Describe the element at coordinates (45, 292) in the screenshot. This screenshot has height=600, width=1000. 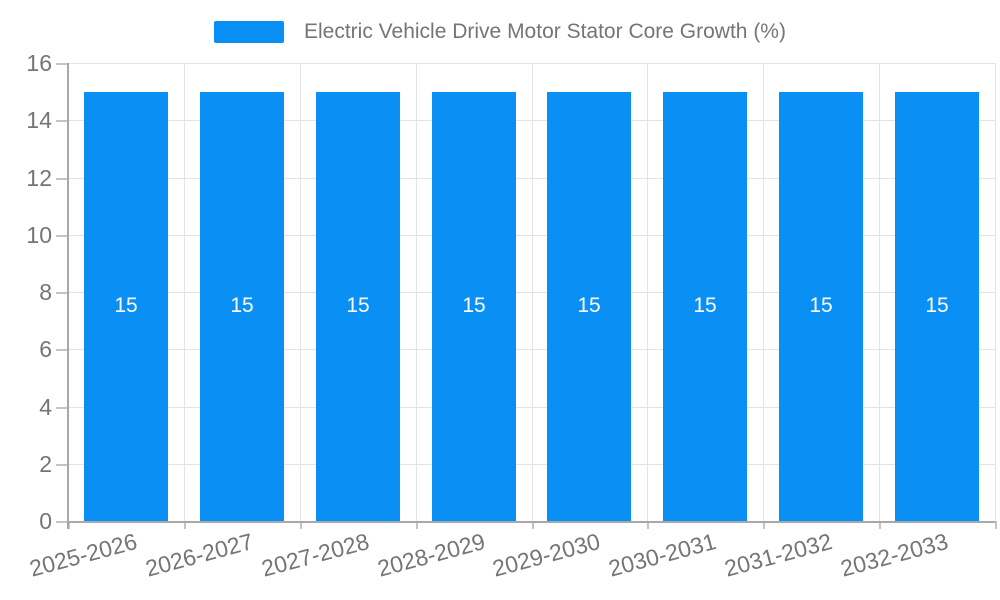
I see `y-axis-tick-label: 8` at that location.